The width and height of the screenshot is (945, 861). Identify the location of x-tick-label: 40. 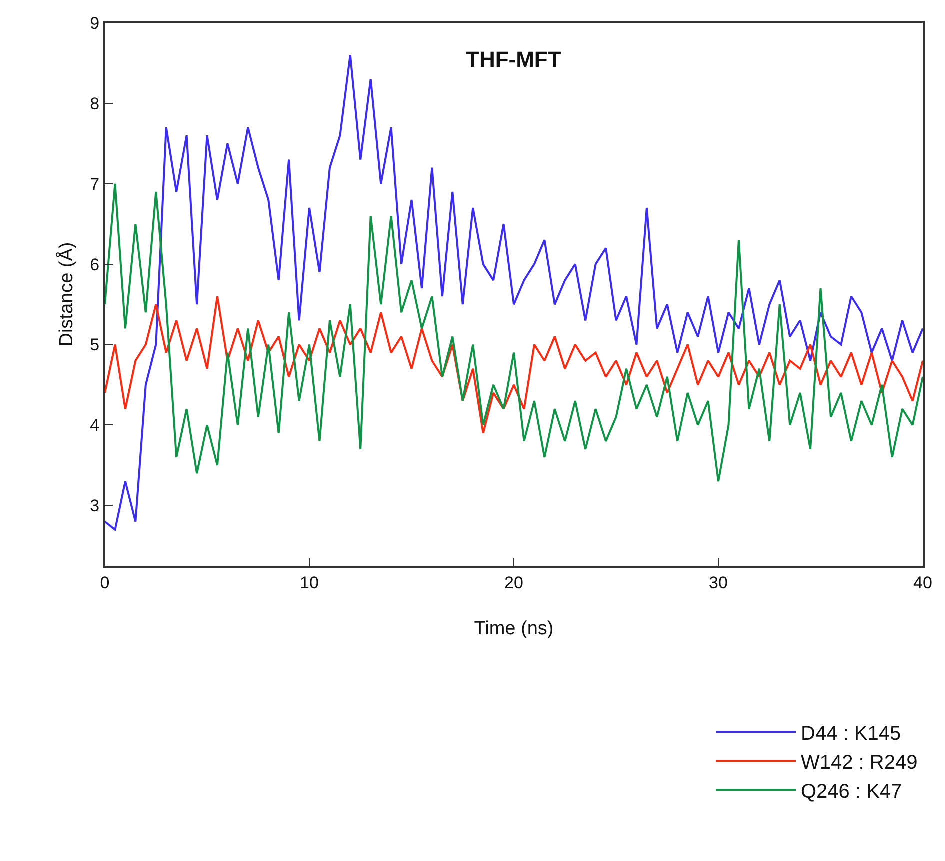
(923, 582).